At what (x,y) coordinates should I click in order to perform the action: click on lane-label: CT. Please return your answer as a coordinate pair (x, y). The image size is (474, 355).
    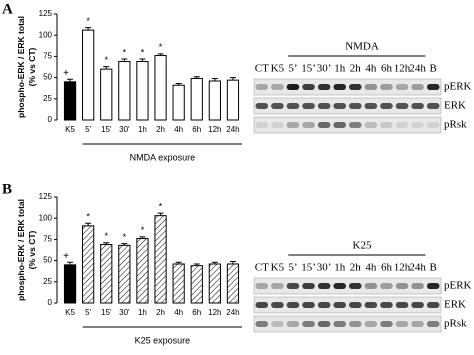
    Looking at the image, I should click on (262, 268).